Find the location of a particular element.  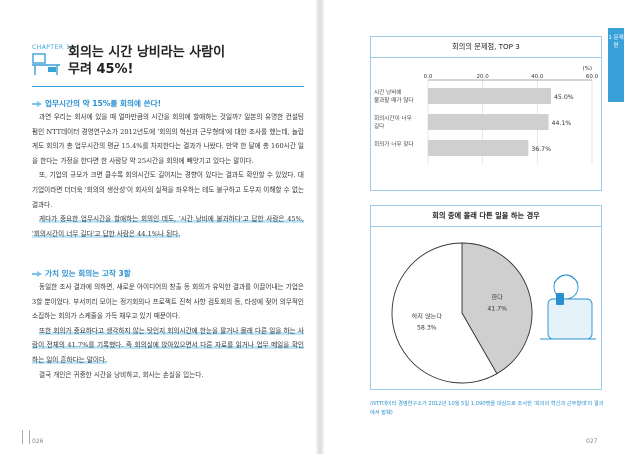

section-heading-2: 가치 있는 회의는 고작 3할 is located at coordinates (81, 273).